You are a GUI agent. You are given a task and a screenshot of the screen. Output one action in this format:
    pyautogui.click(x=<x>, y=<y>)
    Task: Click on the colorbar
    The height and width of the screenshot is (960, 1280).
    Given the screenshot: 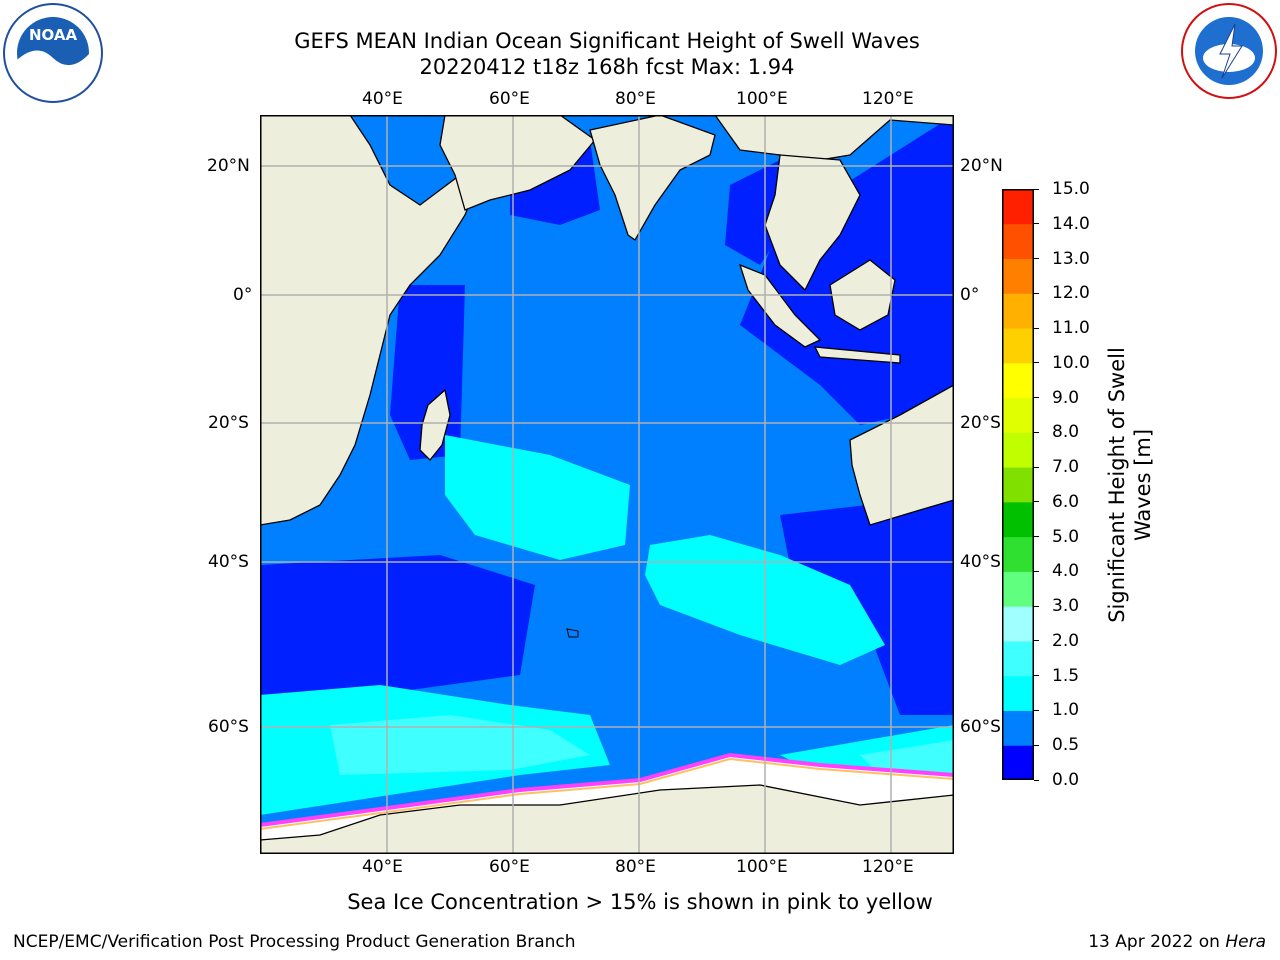 What is the action you would take?
    pyautogui.click(x=1018, y=485)
    